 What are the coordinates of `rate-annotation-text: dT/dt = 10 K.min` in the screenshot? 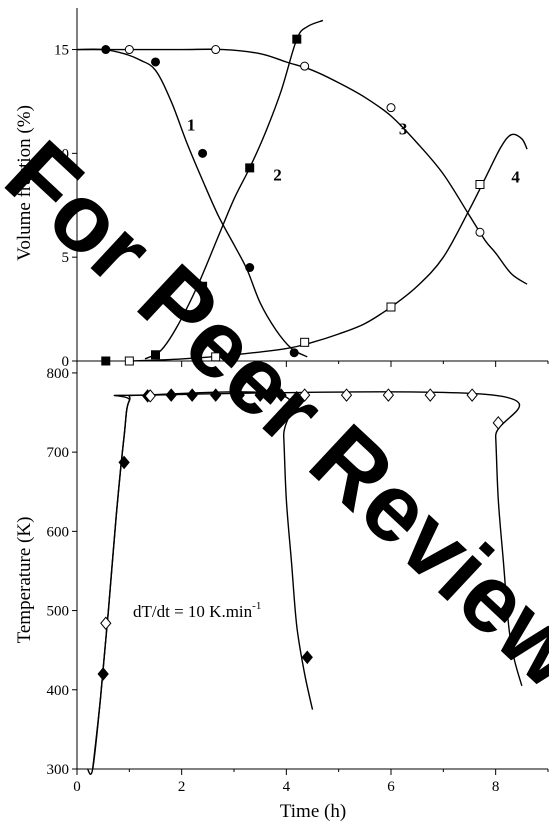 It's located at (193, 611).